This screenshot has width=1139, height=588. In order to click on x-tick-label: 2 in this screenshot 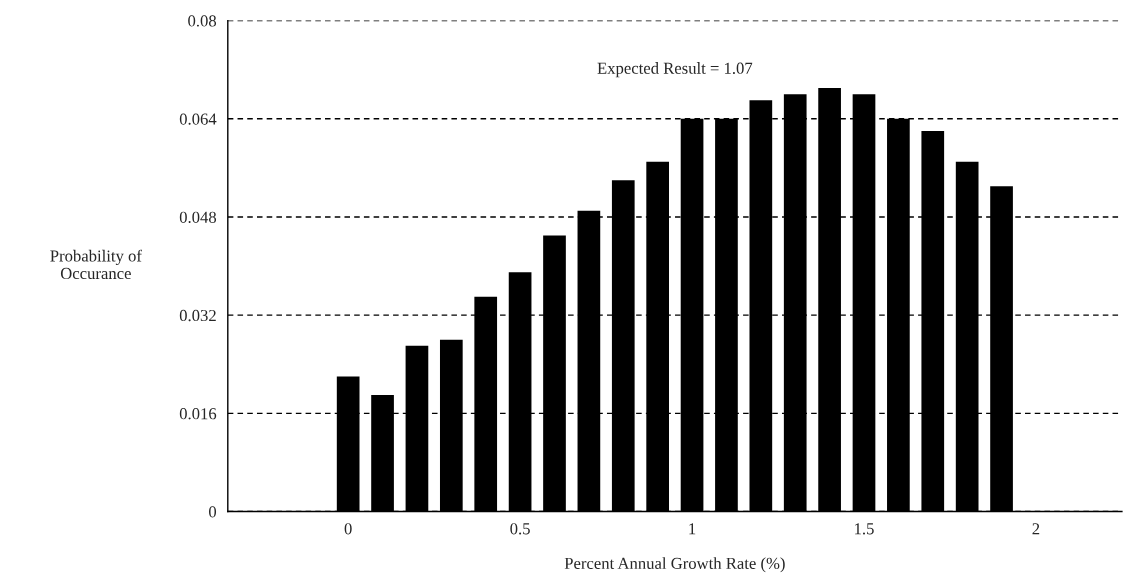, I will do `click(1036, 529)`.